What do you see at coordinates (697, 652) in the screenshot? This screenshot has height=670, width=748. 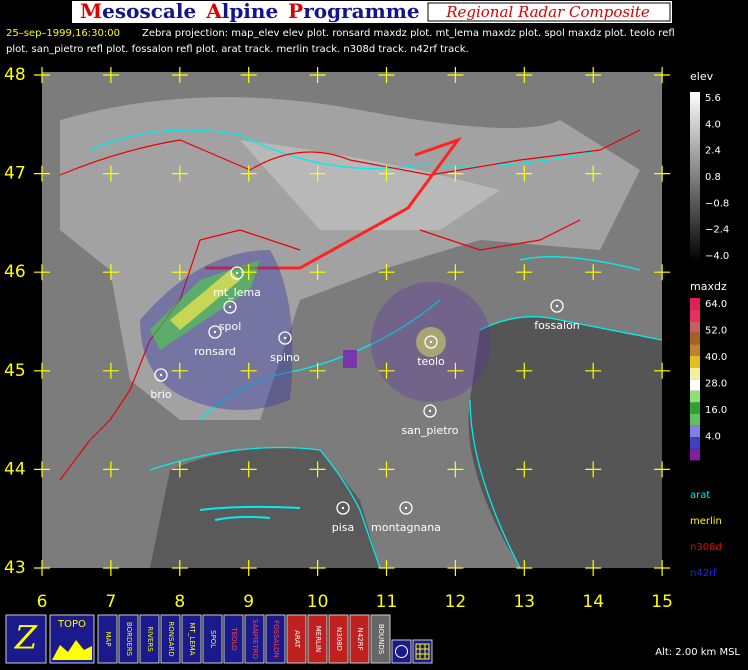 I see `altitude: Alt: 2.00 km MSL` at bounding box center [697, 652].